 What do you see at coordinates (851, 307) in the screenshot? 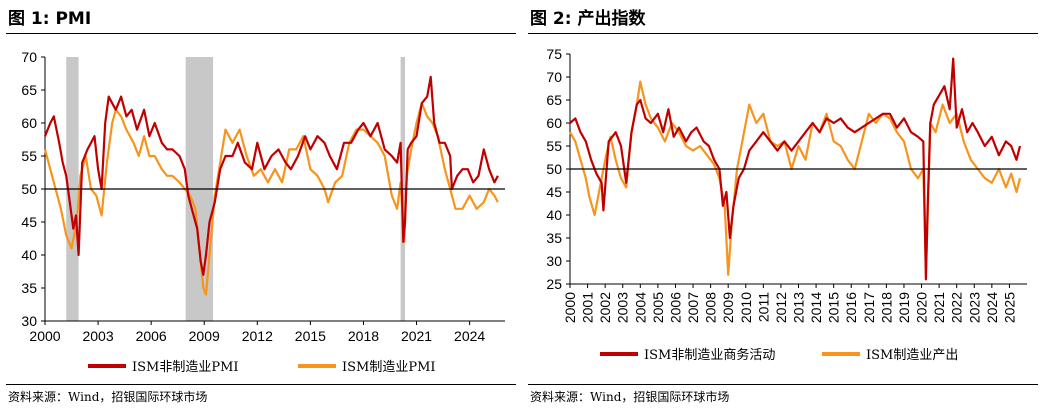
I see `x-tick-label: 2016` at bounding box center [851, 307].